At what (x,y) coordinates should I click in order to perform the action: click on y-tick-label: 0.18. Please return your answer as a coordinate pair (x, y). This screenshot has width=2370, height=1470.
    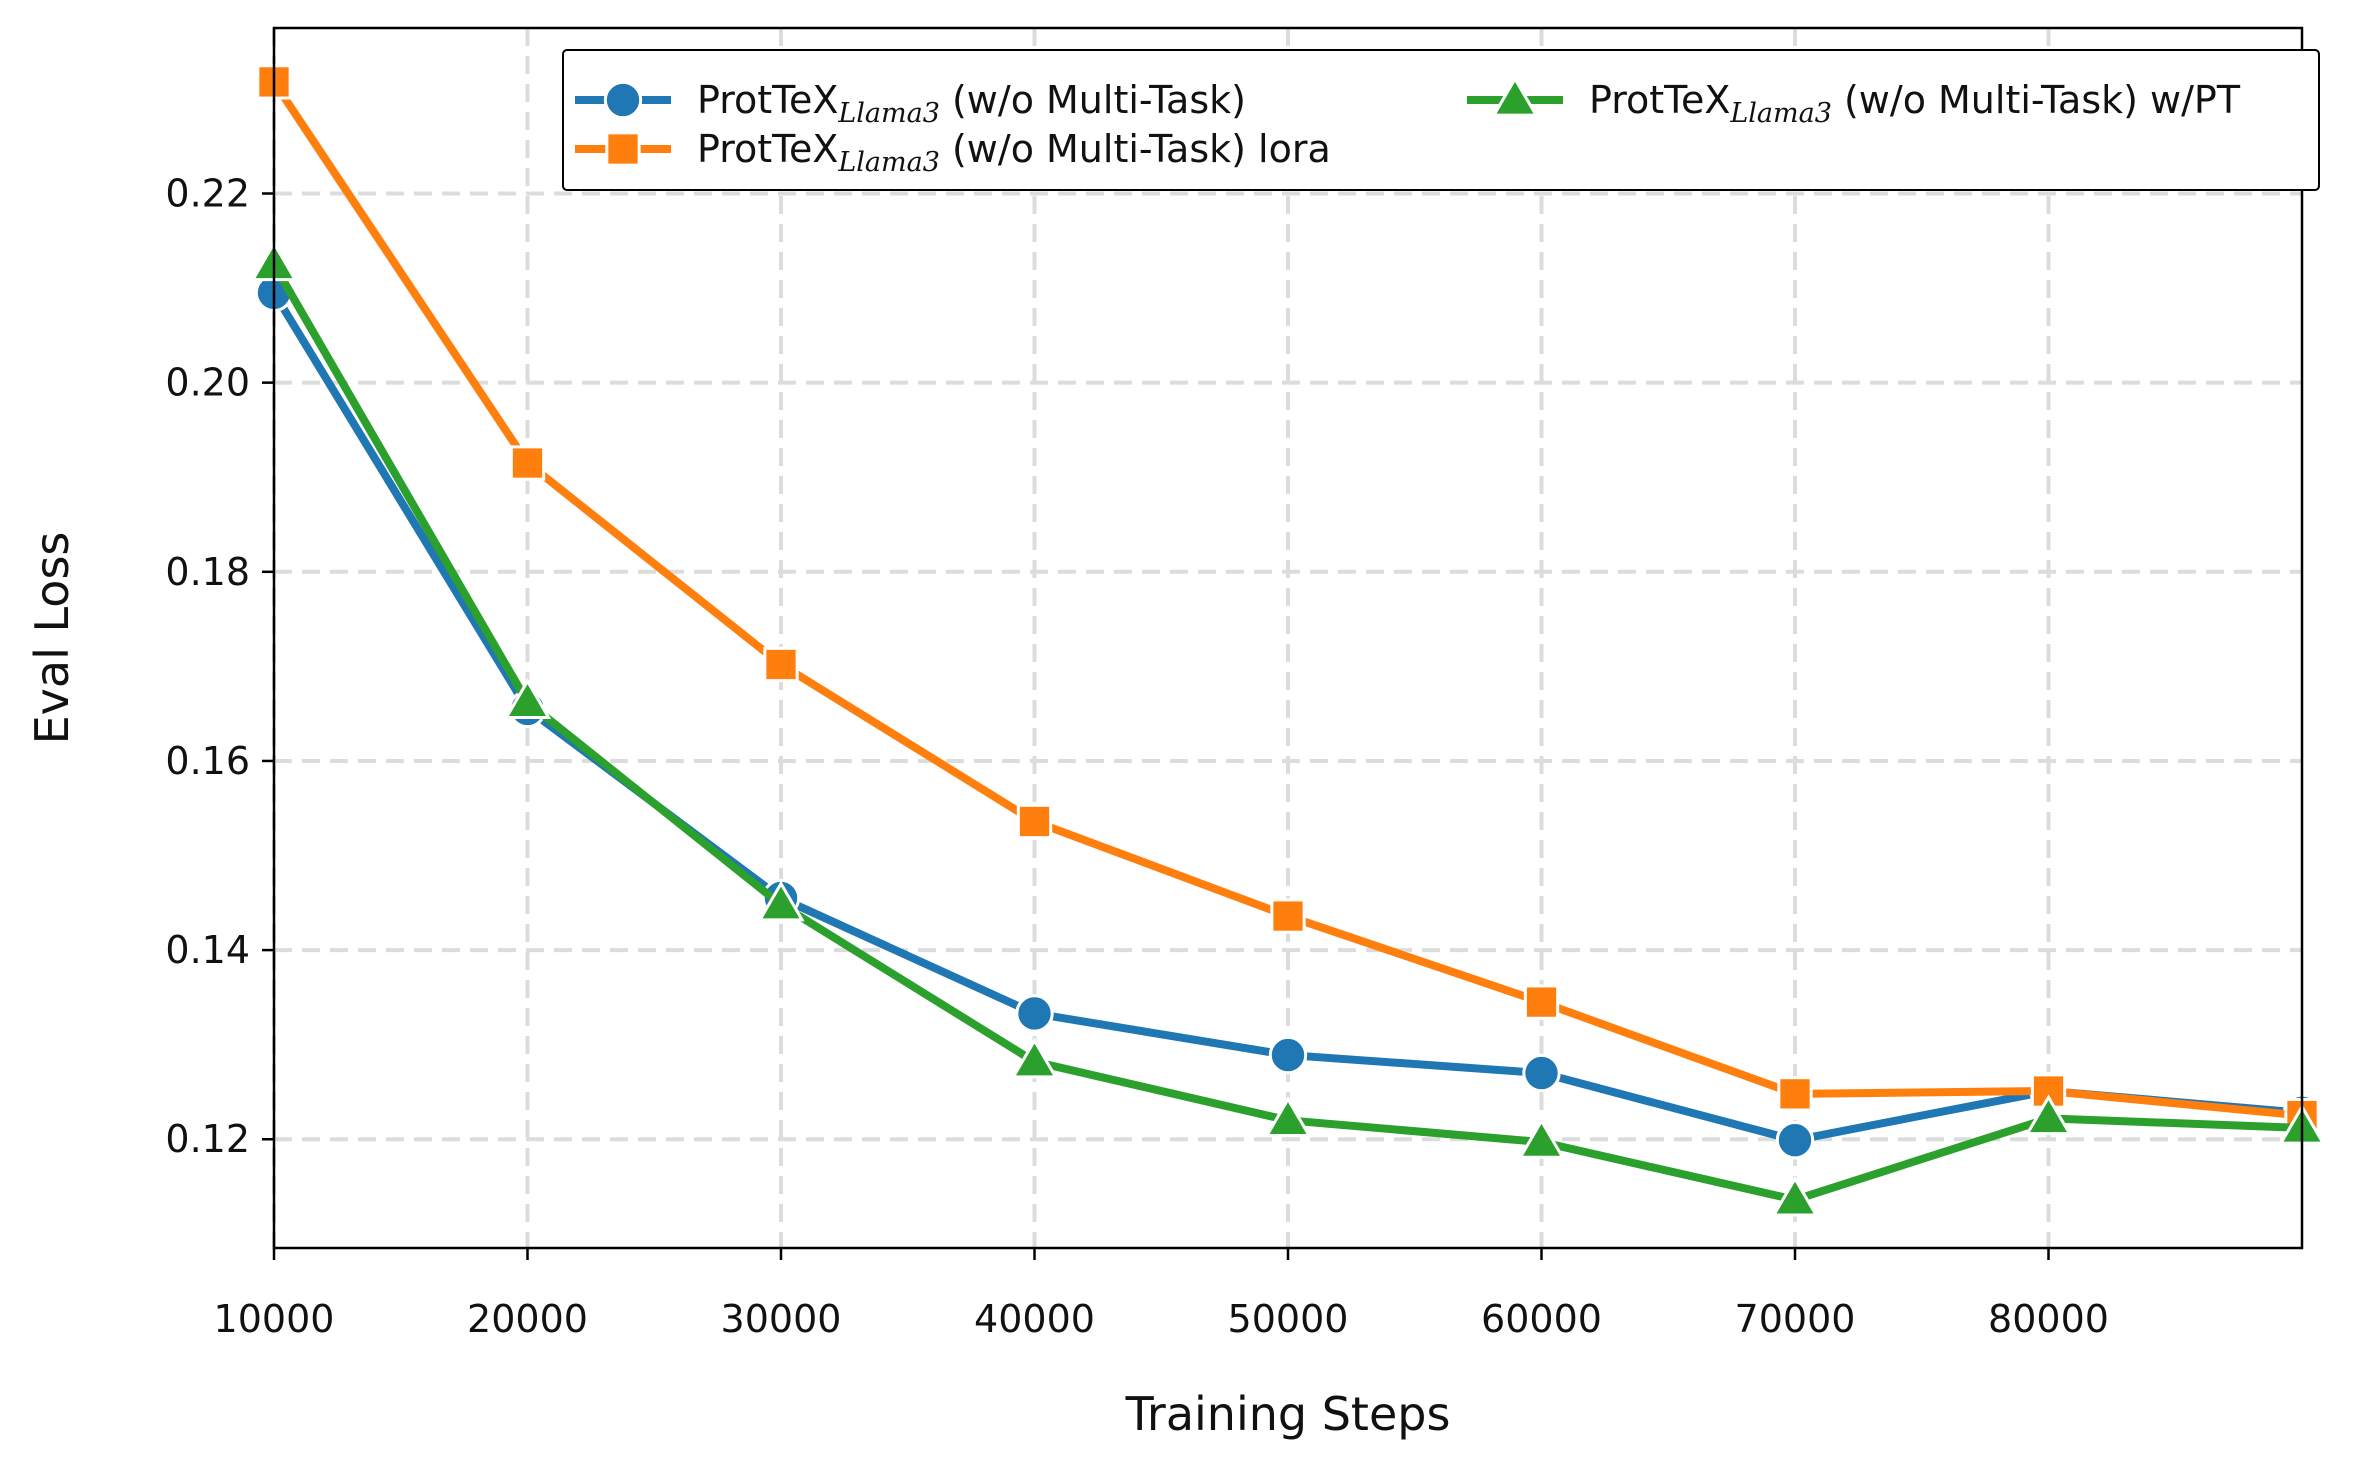
    Looking at the image, I should click on (207, 572).